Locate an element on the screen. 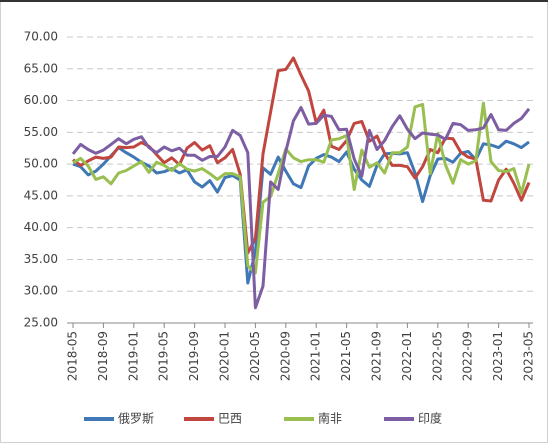  x-tick-label: 2019-05 is located at coordinates (164, 356).